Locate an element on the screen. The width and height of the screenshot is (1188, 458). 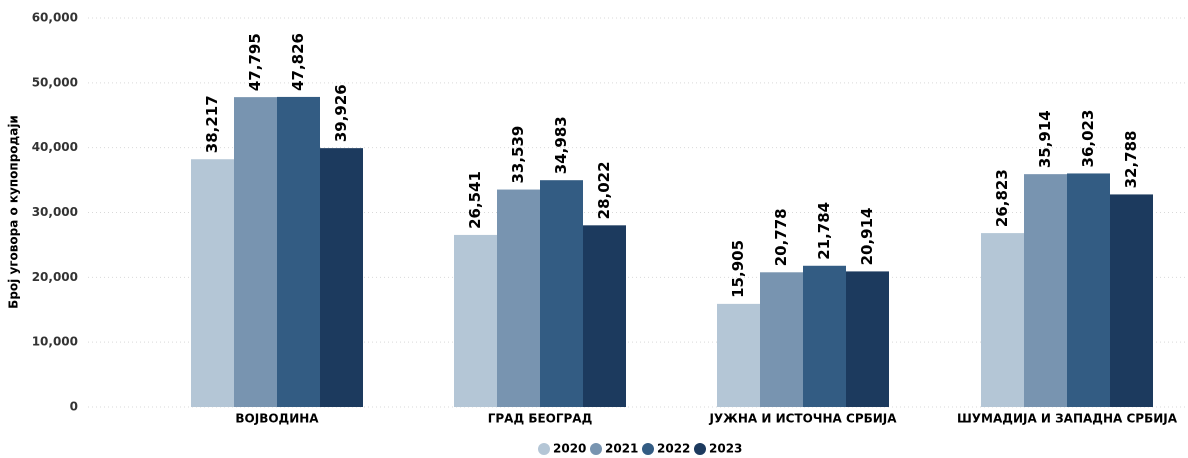
value-label: 38,217 is located at coordinates (212, 124).